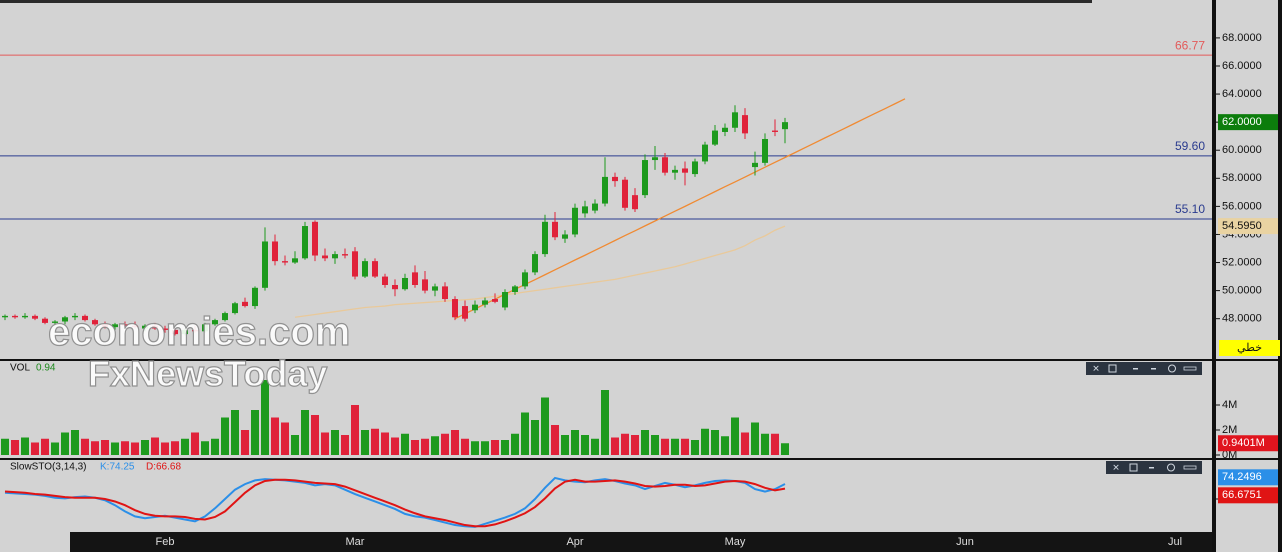 This screenshot has height=552, width=1282. I want to click on x-tick-label: Mar, so click(355, 542).